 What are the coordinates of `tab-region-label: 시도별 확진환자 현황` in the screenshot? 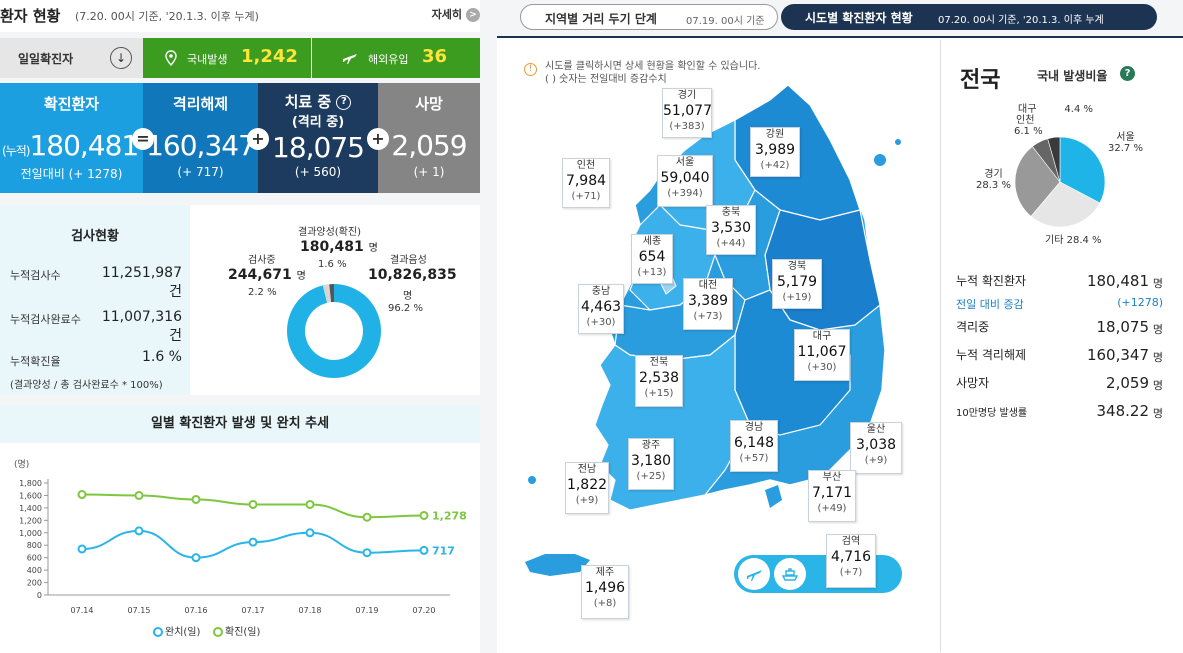 It's located at (859, 18).